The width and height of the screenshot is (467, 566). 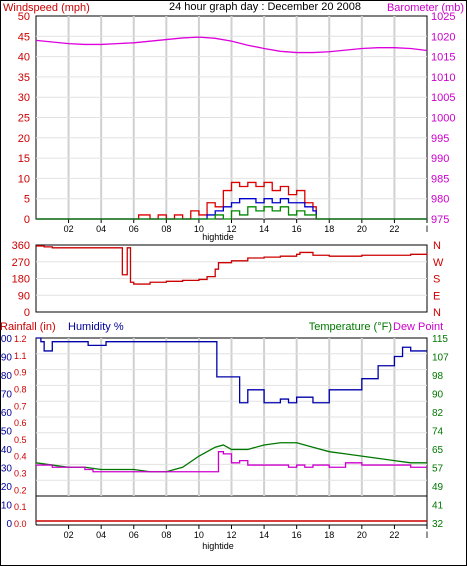 What do you see at coordinates (24, 296) in the screenshot?
I see `direction-tick-label: 90` at bounding box center [24, 296].